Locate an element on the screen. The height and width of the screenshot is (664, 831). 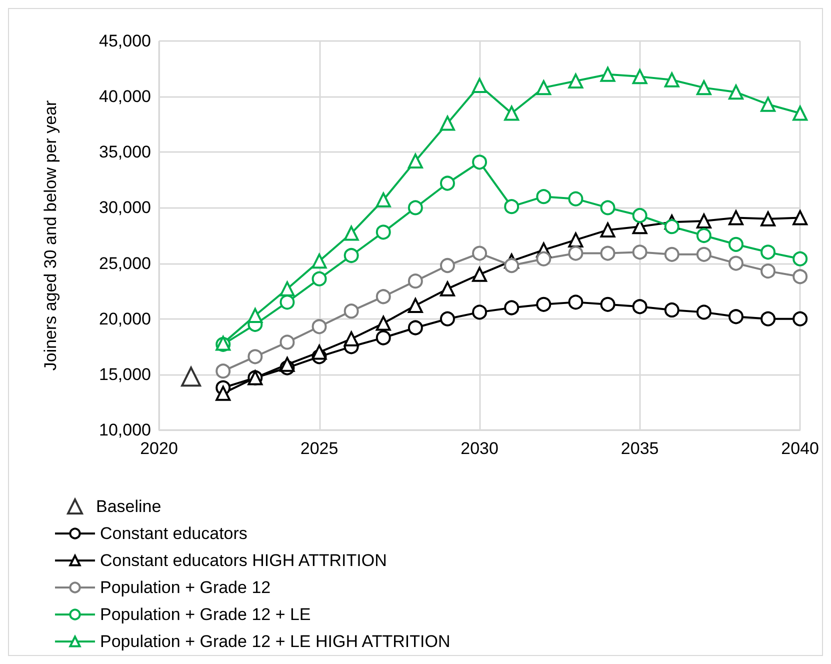
x-tick-label: 2025 is located at coordinates (319, 448).